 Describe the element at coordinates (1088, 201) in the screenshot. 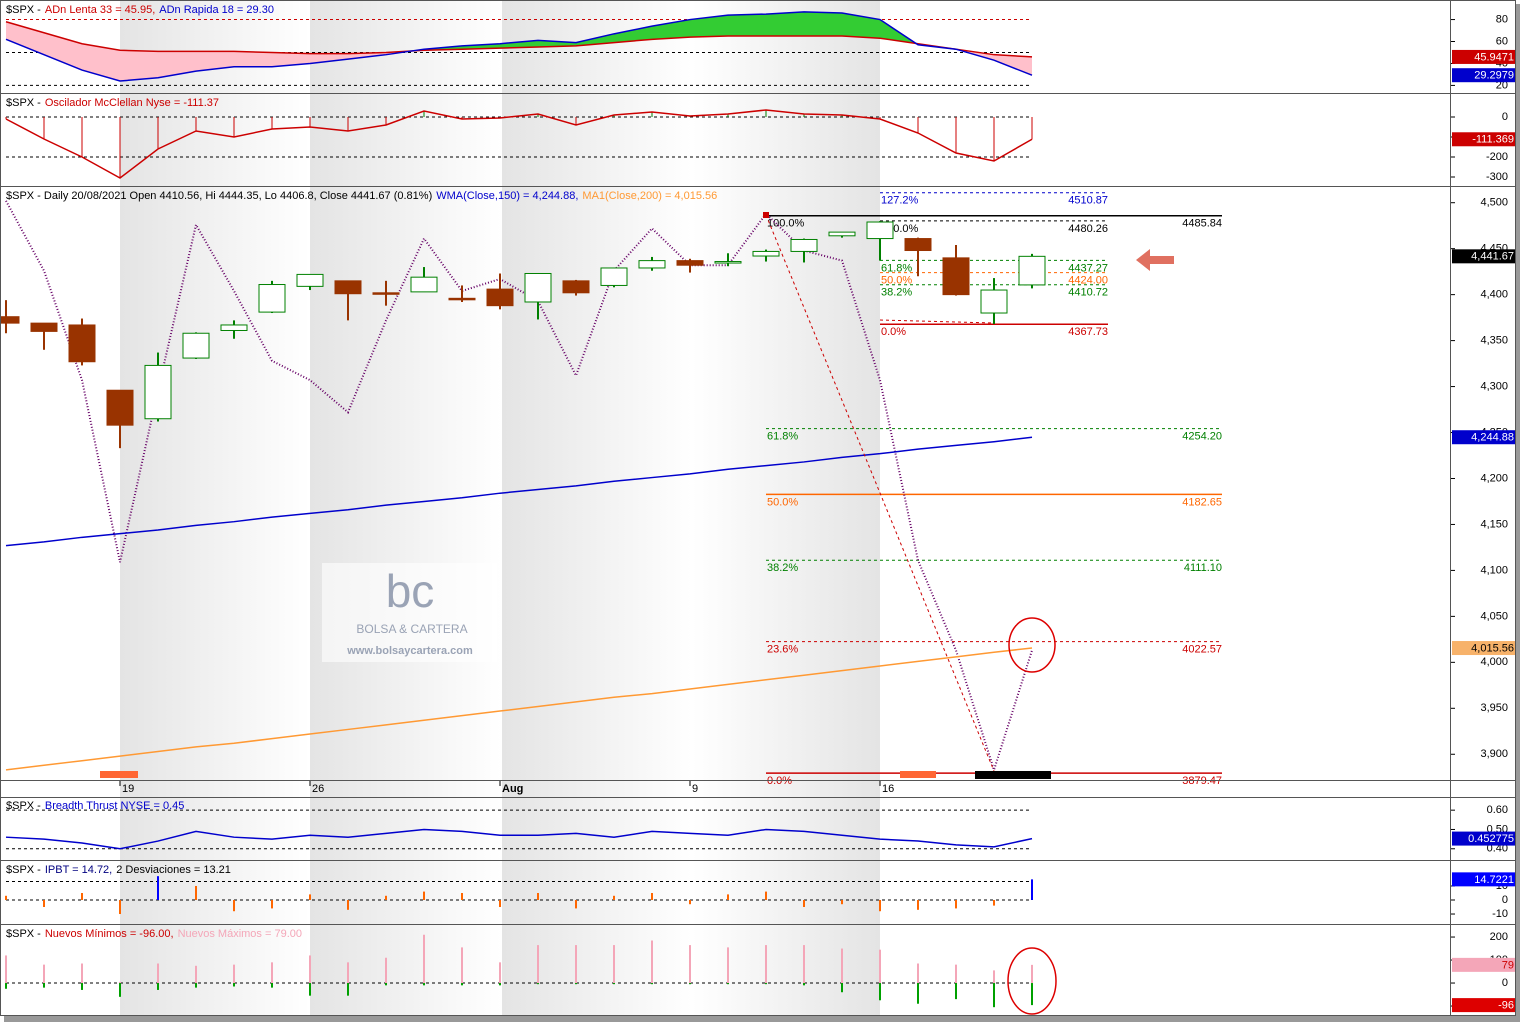

I see `fib-price: 4510.87` at that location.